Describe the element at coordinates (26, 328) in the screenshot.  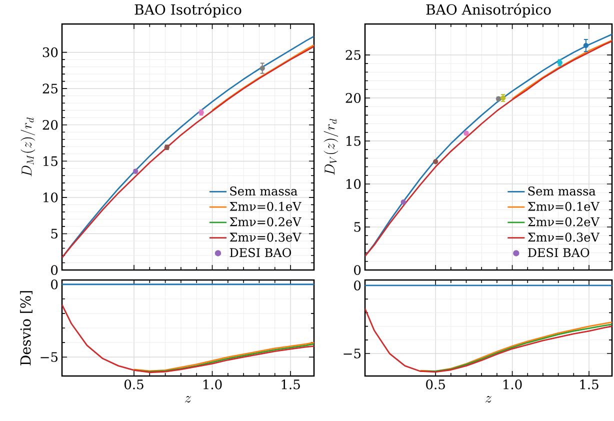
I see `y-axis-title: Desvio [%]` at that location.